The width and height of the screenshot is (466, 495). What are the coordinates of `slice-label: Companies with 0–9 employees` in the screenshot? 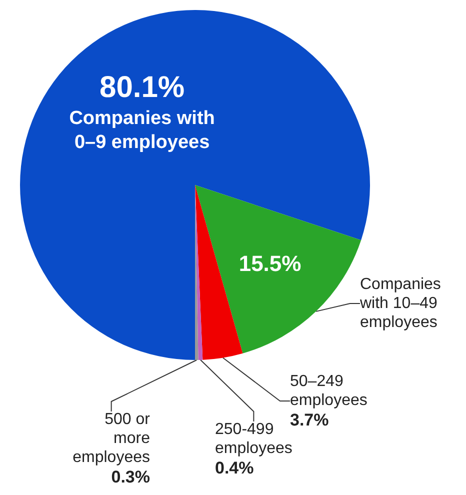 It's located at (142, 131).